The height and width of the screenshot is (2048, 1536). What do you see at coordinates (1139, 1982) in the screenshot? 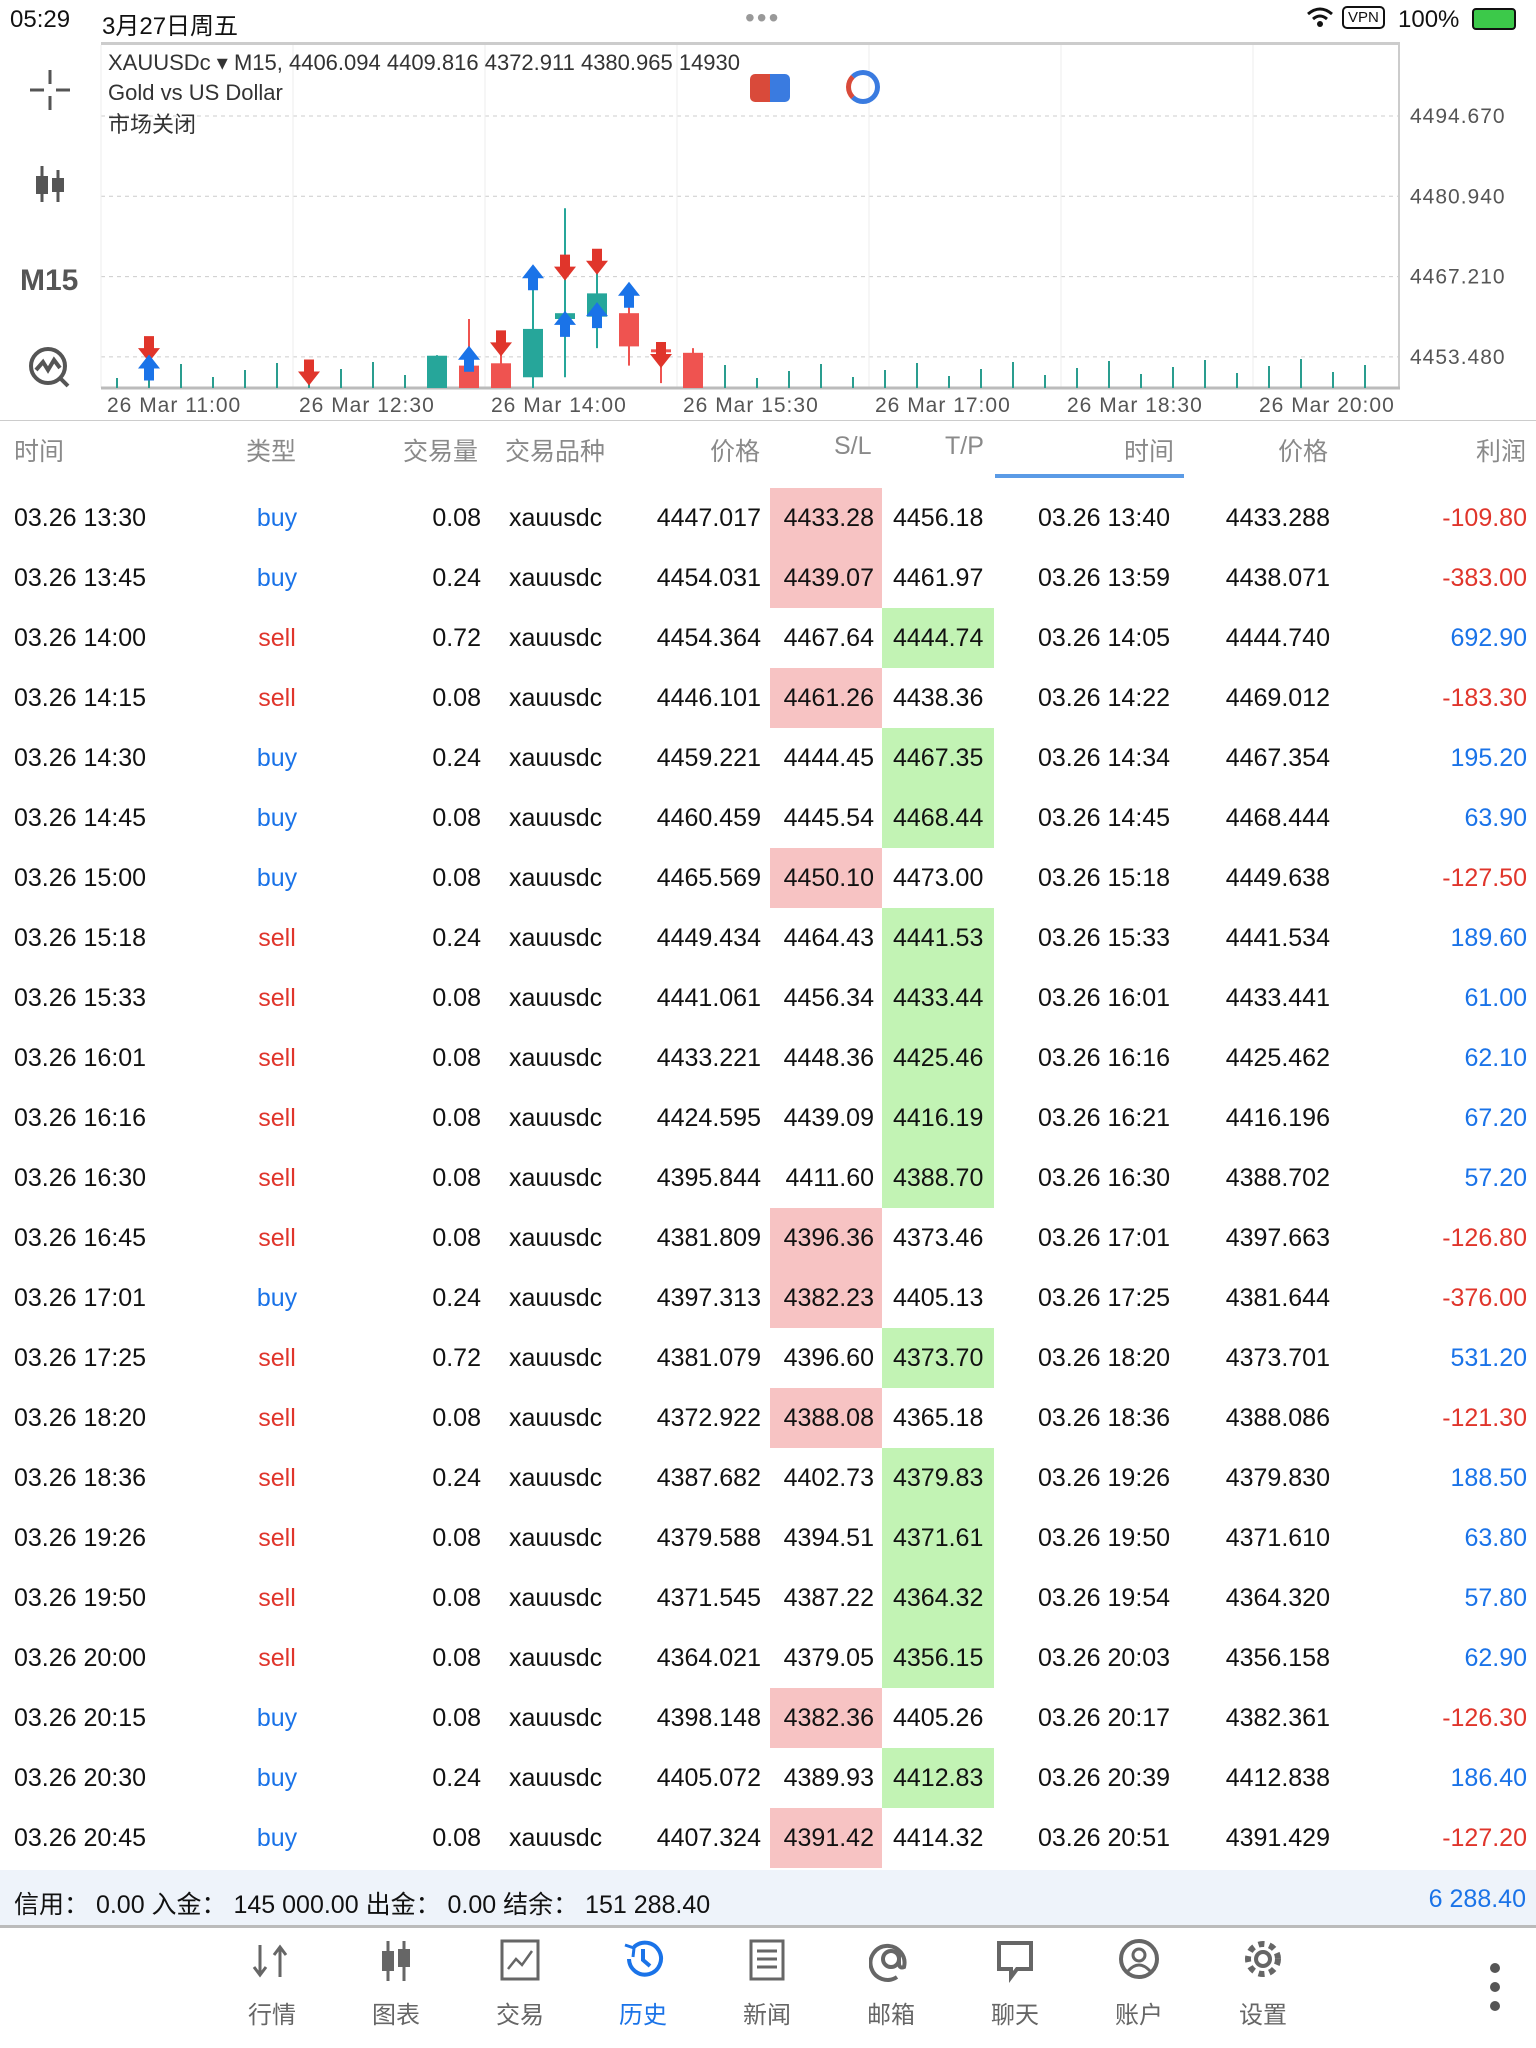
I see `nav-account: 账户` at bounding box center [1139, 1982].